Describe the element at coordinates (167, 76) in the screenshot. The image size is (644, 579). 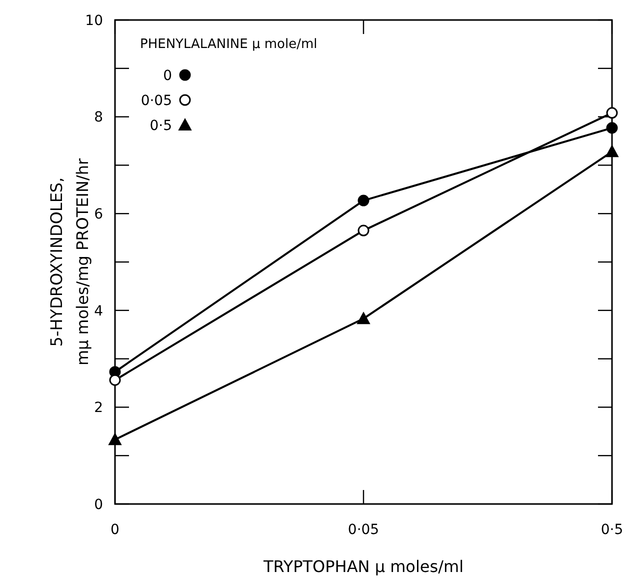
I see `legend-label: 0` at that location.